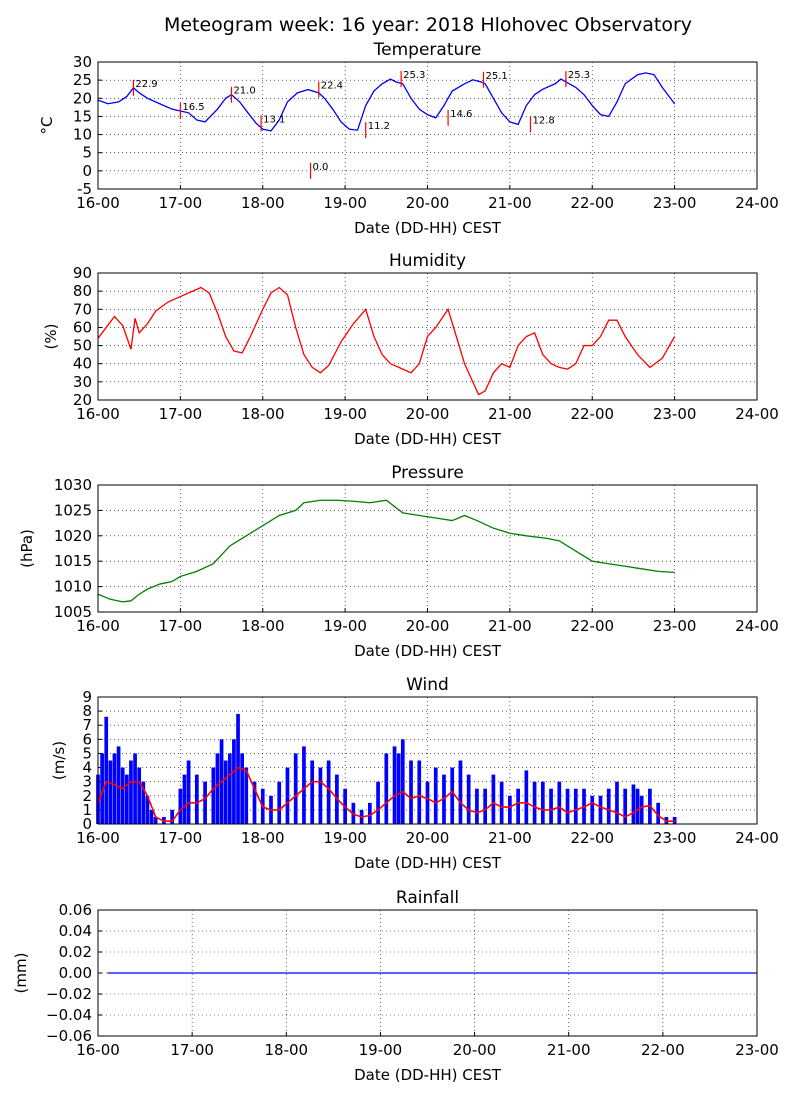 This screenshot has height=1100, width=800. I want to click on y-tick-label: 1020, so click(73, 536).